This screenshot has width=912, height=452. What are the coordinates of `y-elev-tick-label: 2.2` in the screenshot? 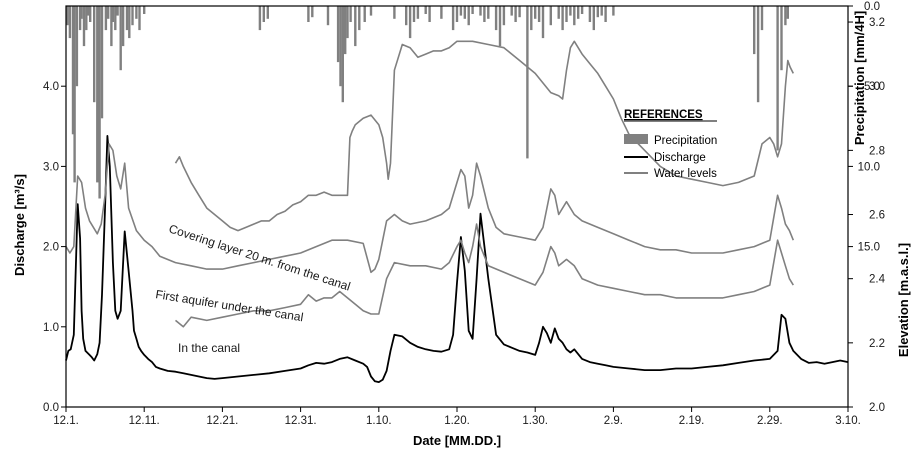 It's located at (877, 344).